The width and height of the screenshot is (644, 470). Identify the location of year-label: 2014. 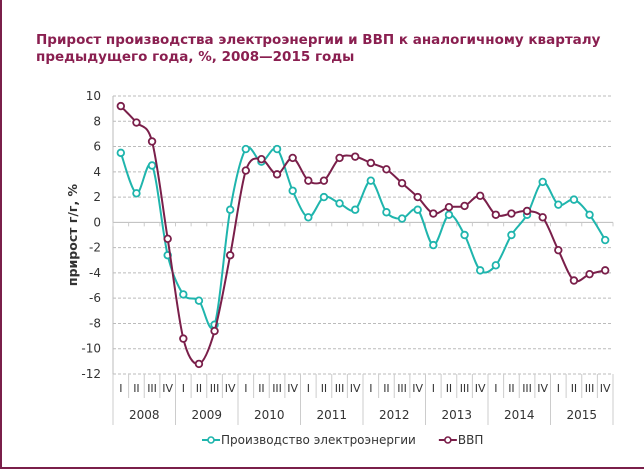
(519, 415).